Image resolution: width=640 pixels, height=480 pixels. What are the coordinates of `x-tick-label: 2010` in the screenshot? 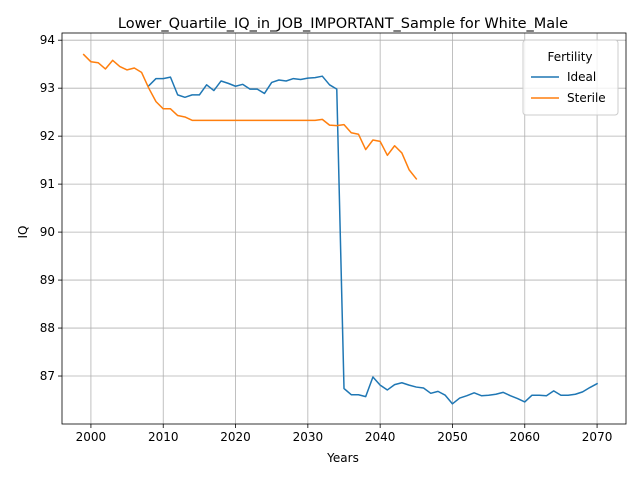 It's located at (163, 437).